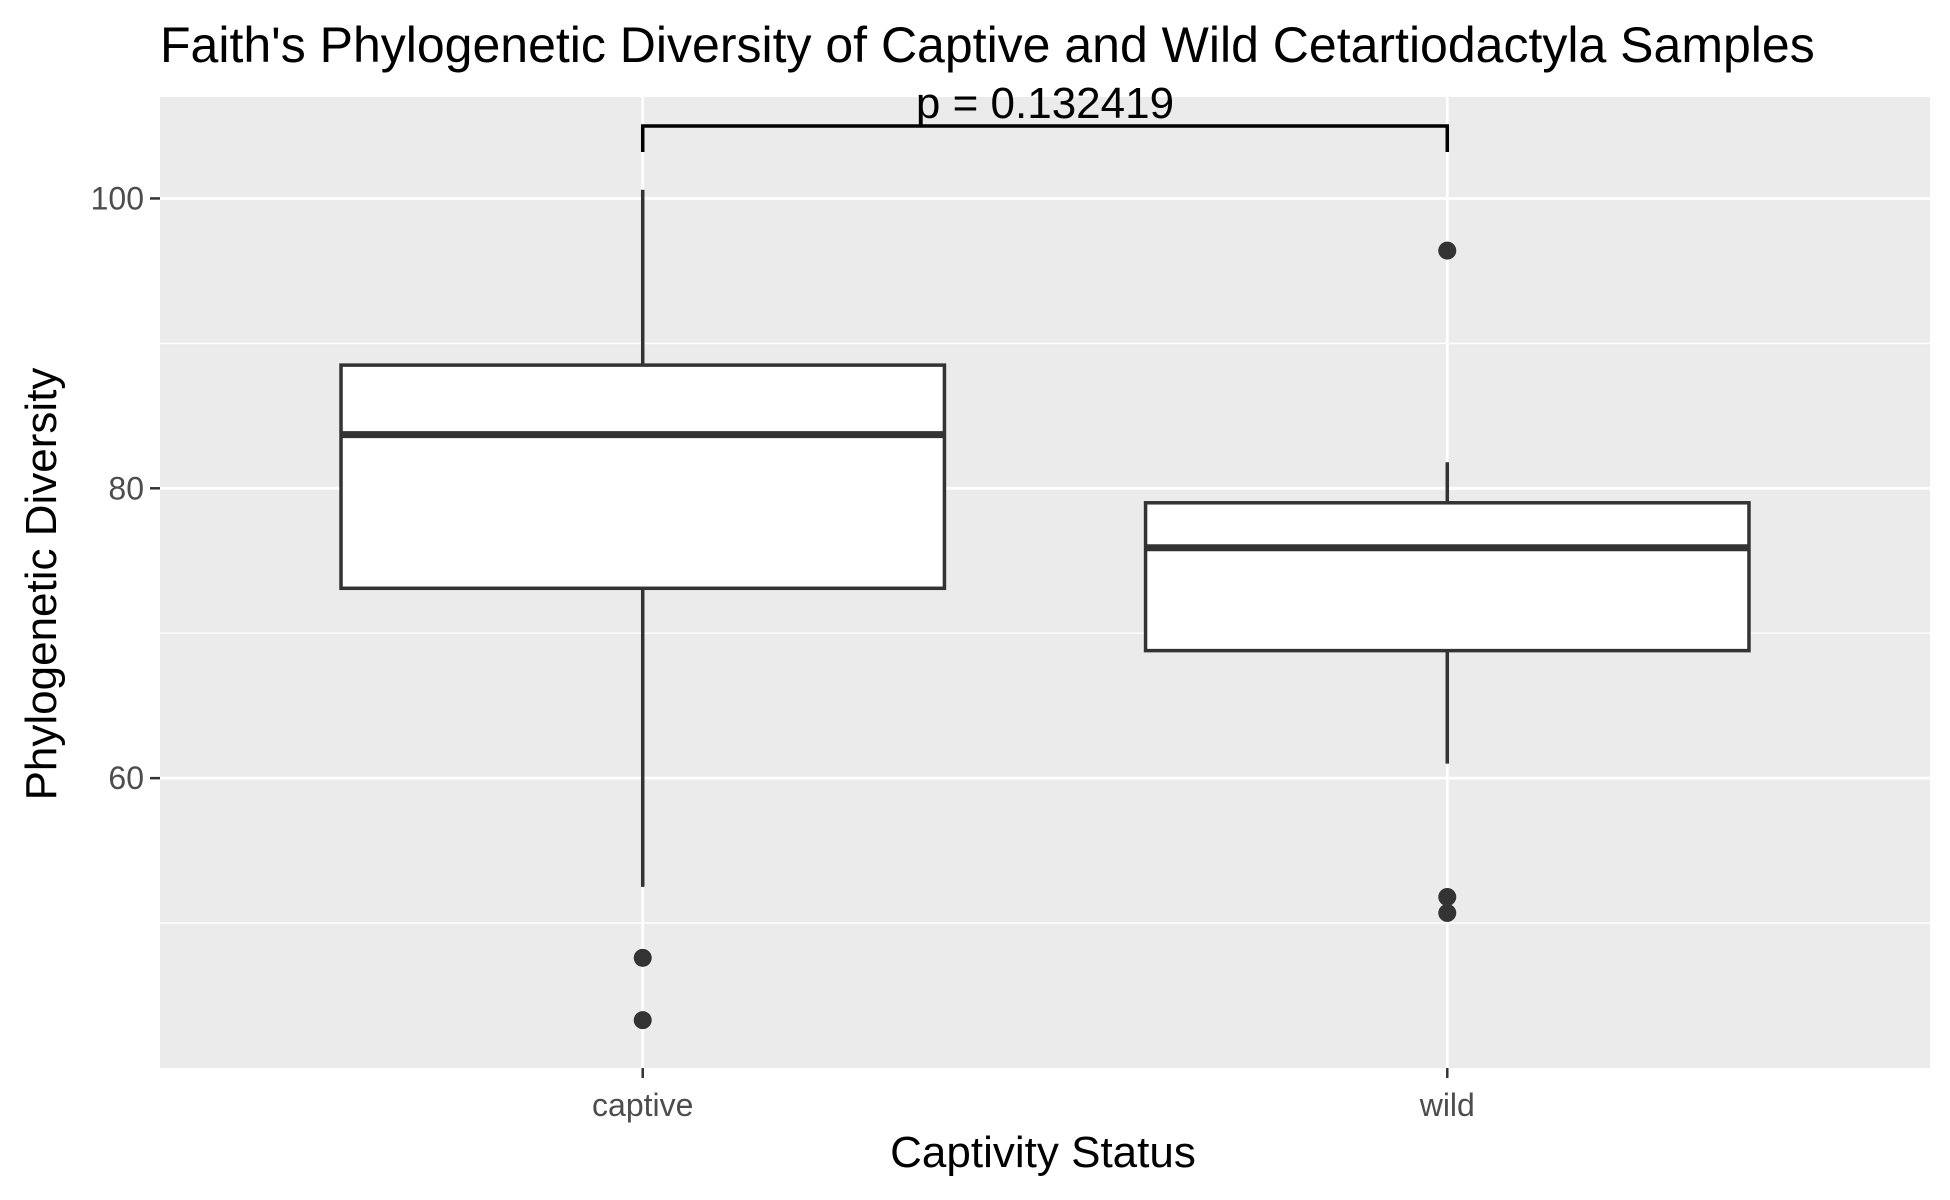 This screenshot has height=1200, width=1950. I want to click on y-tick-label: 100, so click(117, 198).